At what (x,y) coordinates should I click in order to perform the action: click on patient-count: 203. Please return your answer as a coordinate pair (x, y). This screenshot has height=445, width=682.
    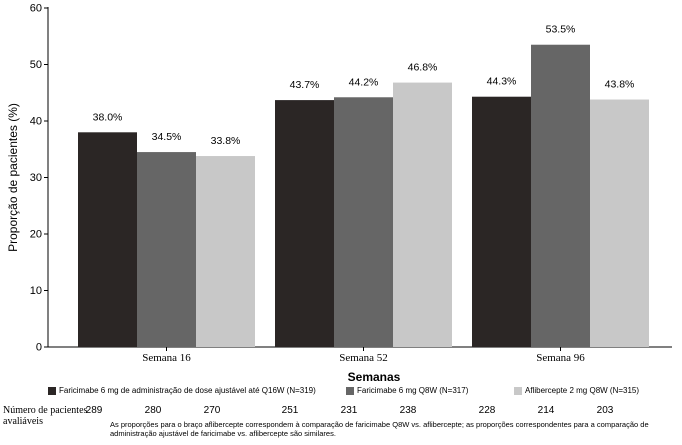
    Looking at the image, I should click on (605, 410).